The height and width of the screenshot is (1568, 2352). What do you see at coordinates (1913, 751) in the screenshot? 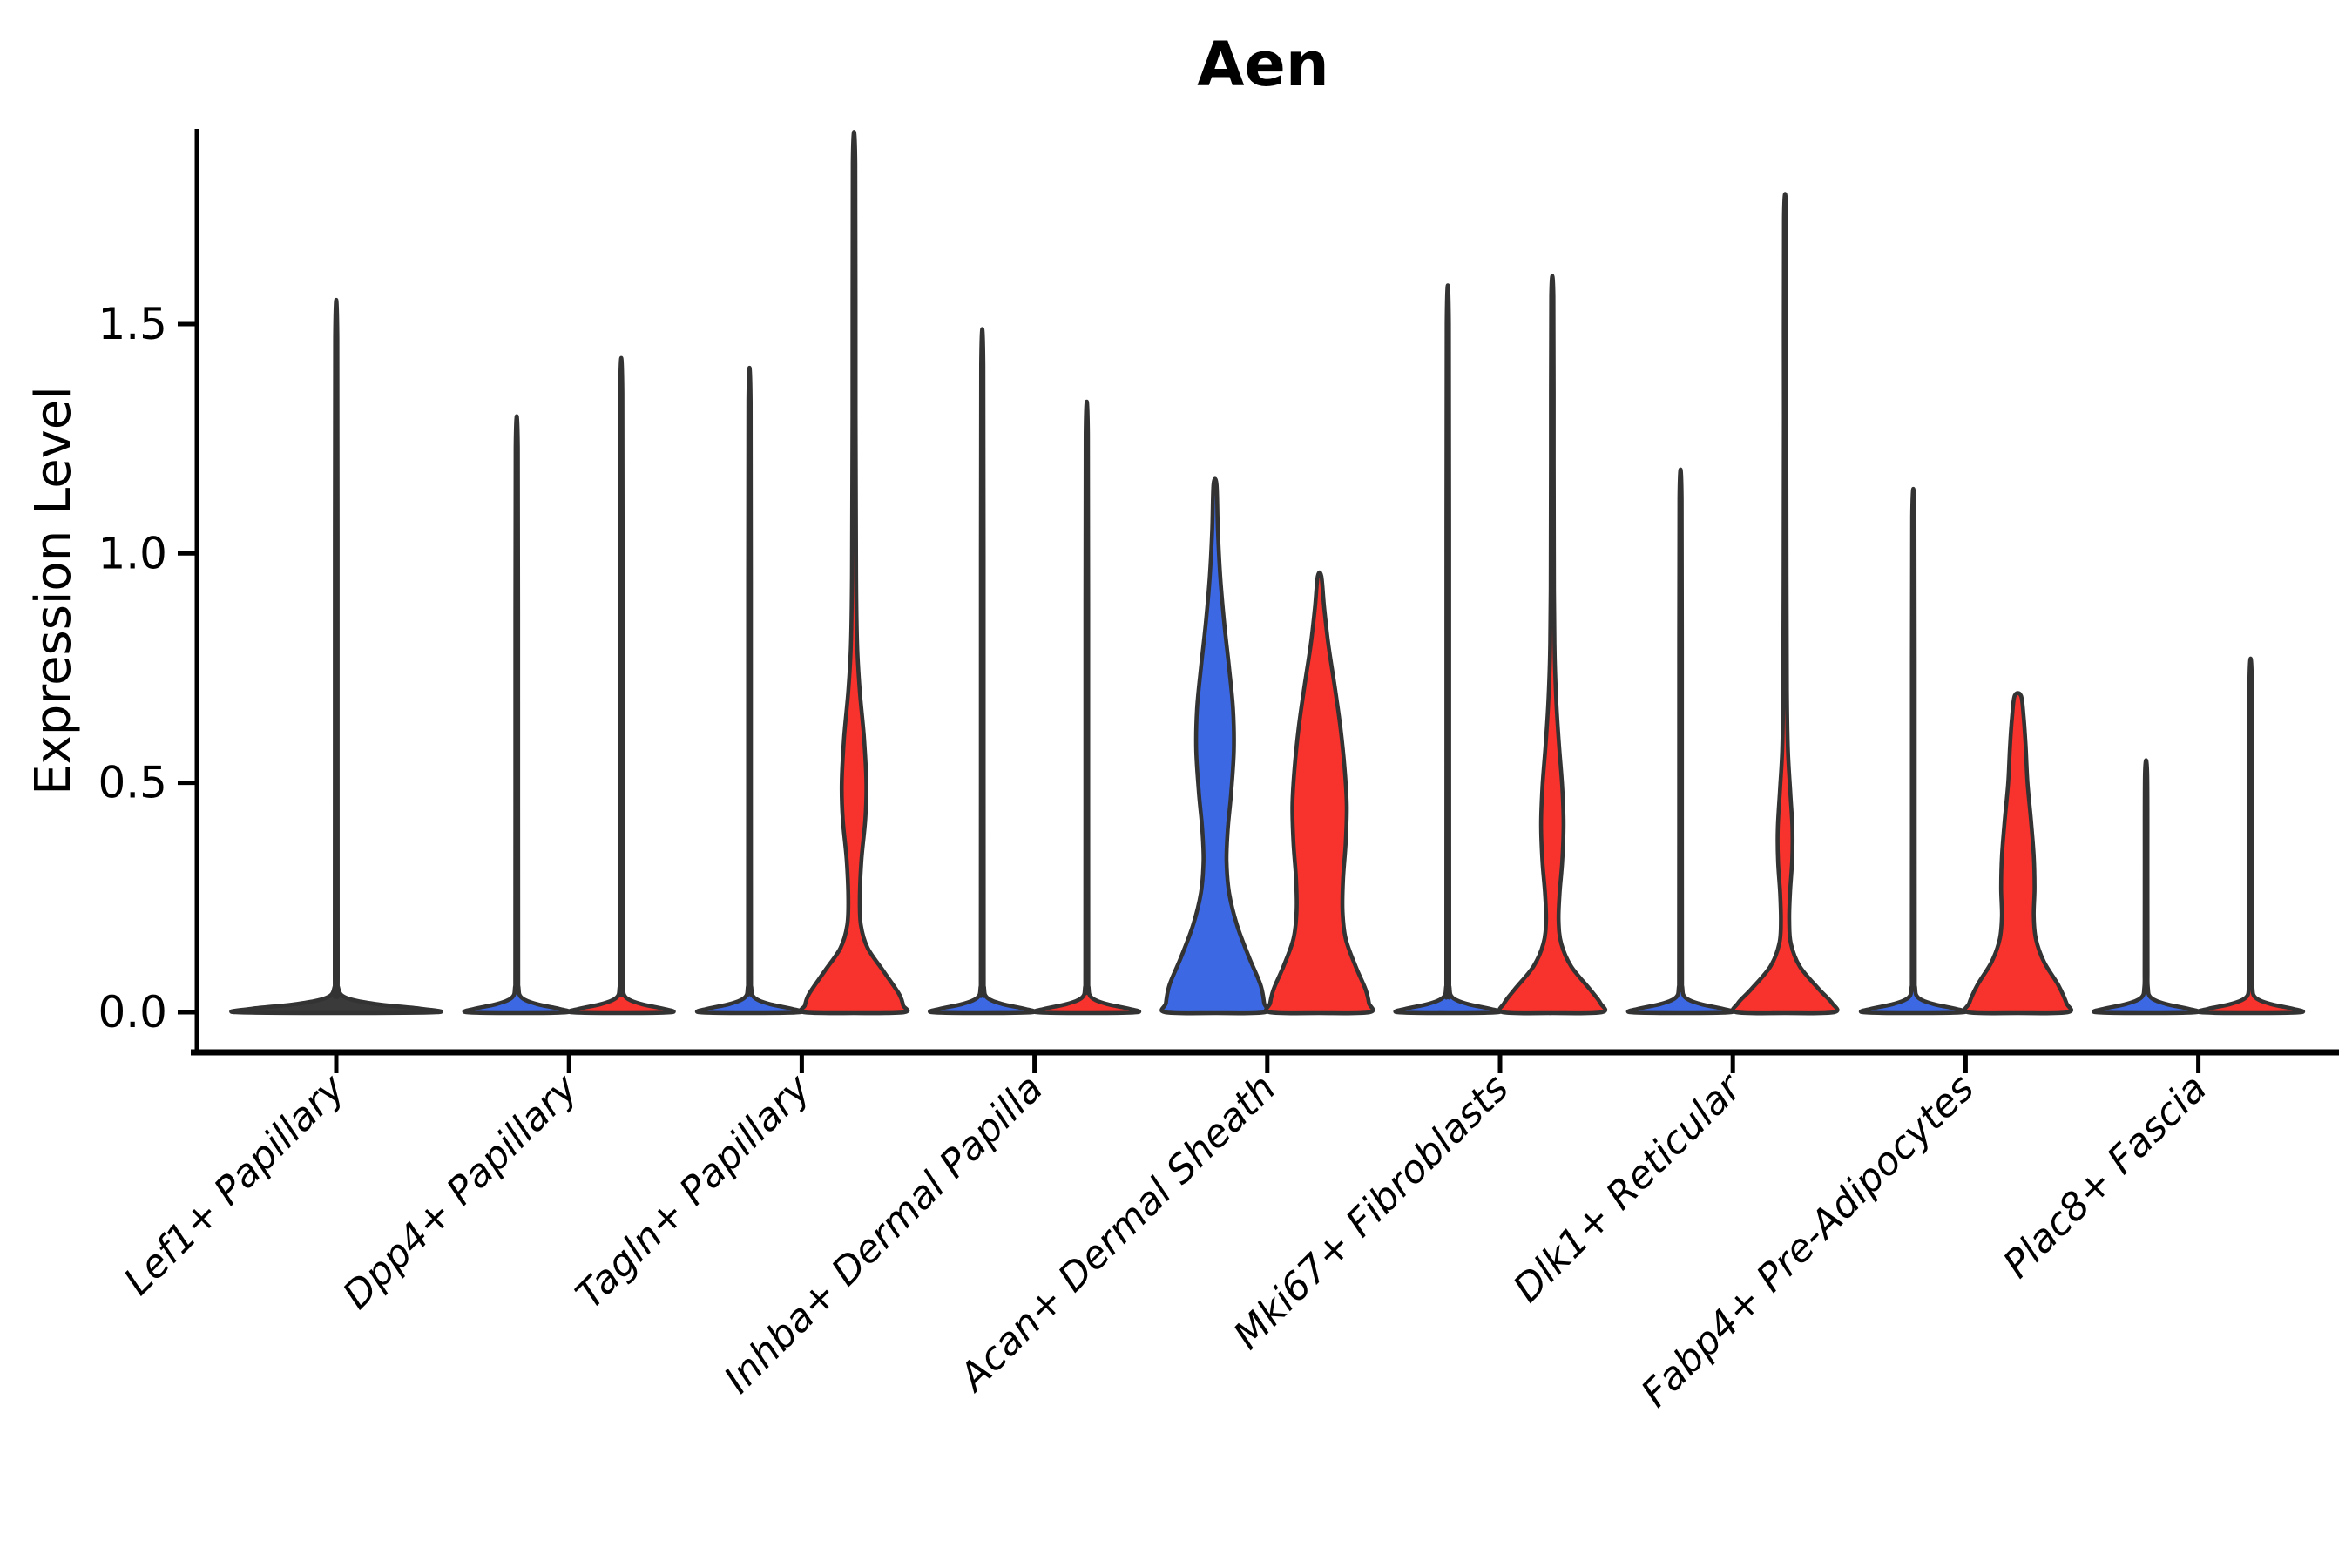
I see `violin-fabp4-left` at bounding box center [1913, 751].